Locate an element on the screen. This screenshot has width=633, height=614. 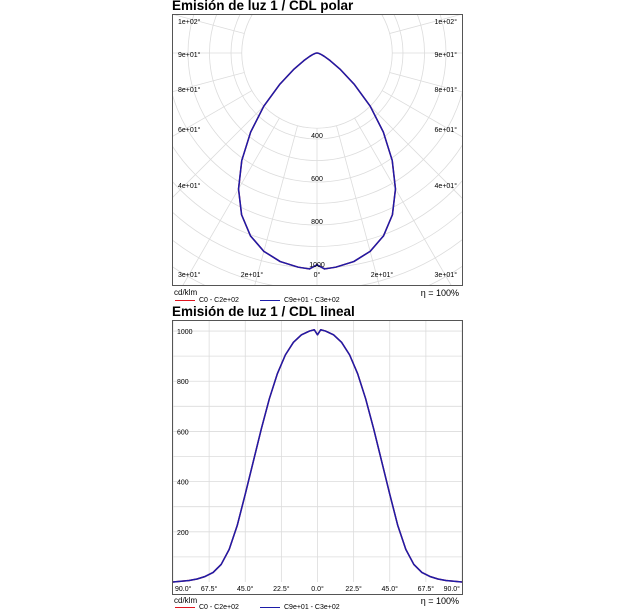
polar-angle-label-right: 9e+01° is located at coordinates (446, 55).